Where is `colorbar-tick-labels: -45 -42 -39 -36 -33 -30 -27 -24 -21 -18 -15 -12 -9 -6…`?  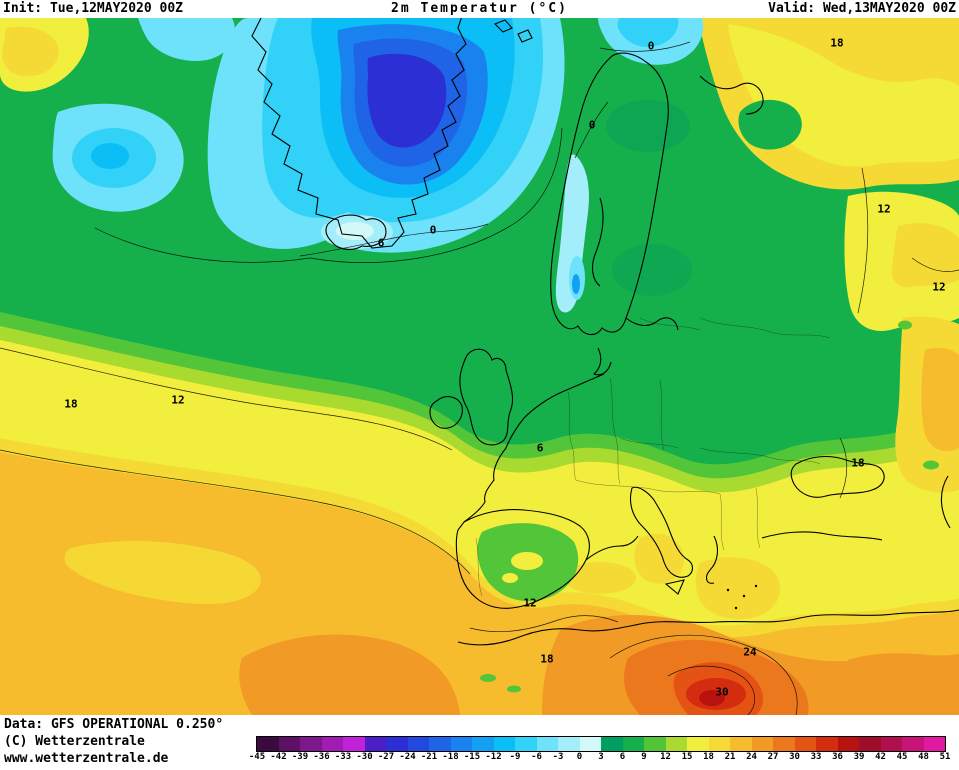 colorbar-tick-labels: -45 -42 -39 -36 -33 -30 -27 -24 -21 -18 -15 -12 -9 -6… is located at coordinates (600, 758).